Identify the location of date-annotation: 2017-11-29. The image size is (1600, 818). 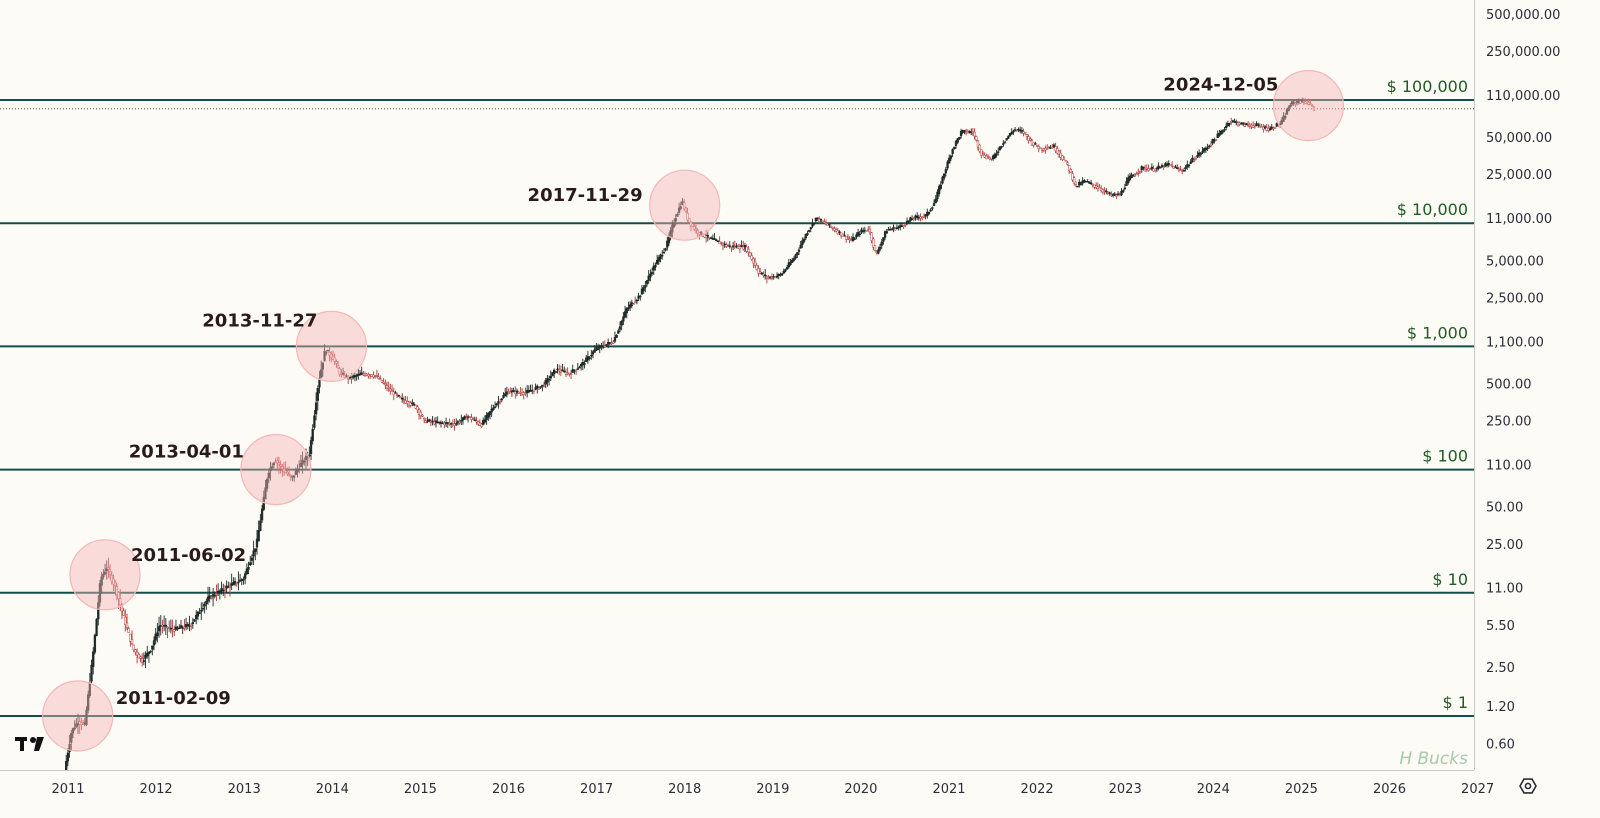
(585, 195).